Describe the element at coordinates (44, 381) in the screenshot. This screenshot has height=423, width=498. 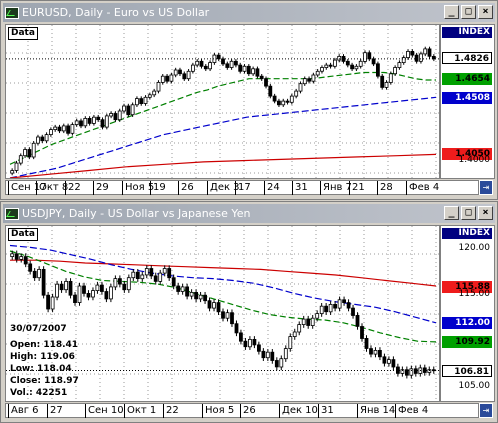
I see `info-close: Close: 118.97` at that location.